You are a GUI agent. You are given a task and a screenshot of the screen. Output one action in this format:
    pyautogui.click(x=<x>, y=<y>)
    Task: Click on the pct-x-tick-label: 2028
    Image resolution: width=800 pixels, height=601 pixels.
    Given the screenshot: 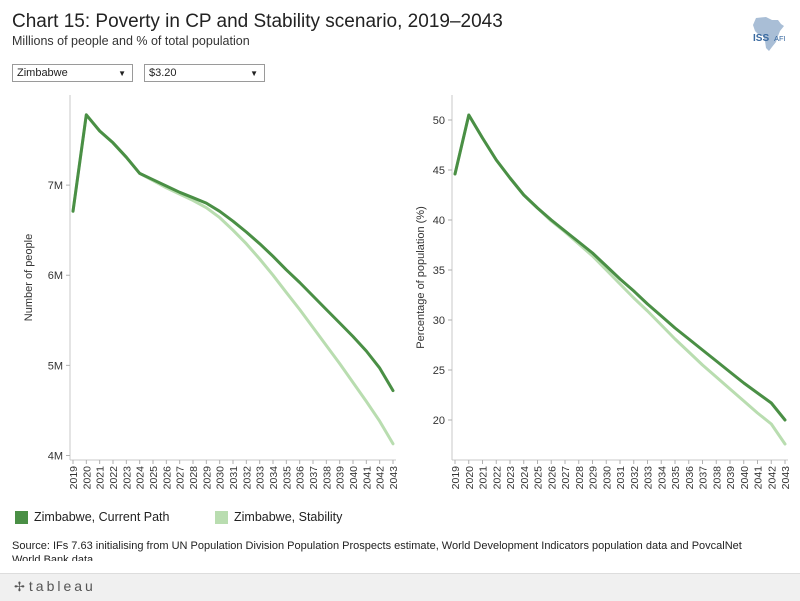 What is the action you would take?
    pyautogui.click(x=580, y=478)
    